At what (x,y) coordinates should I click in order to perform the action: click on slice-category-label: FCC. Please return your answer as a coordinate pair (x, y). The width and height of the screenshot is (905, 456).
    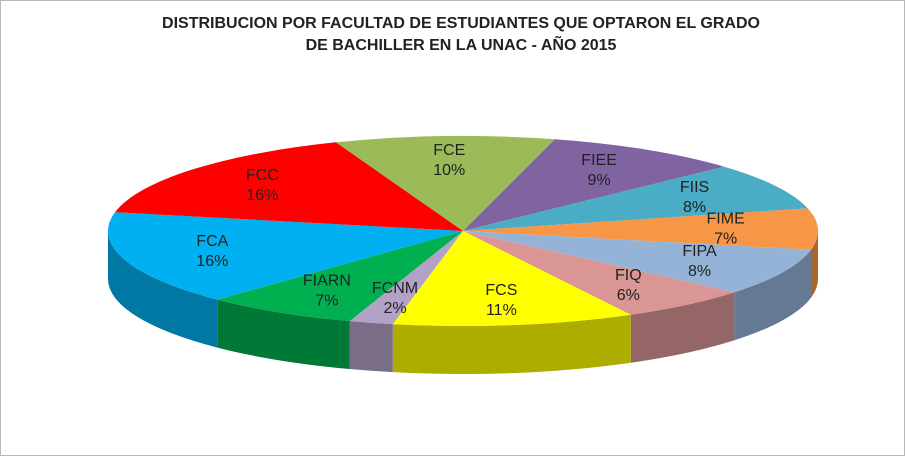
    Looking at the image, I should click on (262, 175).